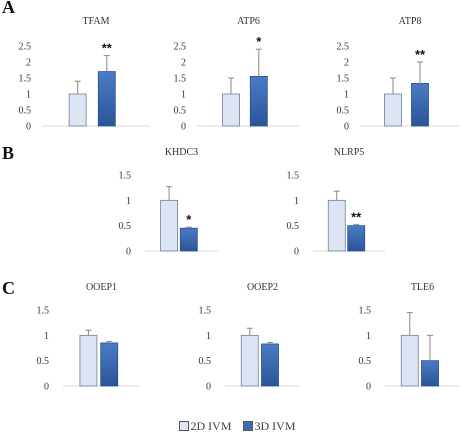 The height and width of the screenshot is (434, 474). Describe the element at coordinates (336, 225) in the screenshot. I see `bar-nlrp5-2d` at that location.